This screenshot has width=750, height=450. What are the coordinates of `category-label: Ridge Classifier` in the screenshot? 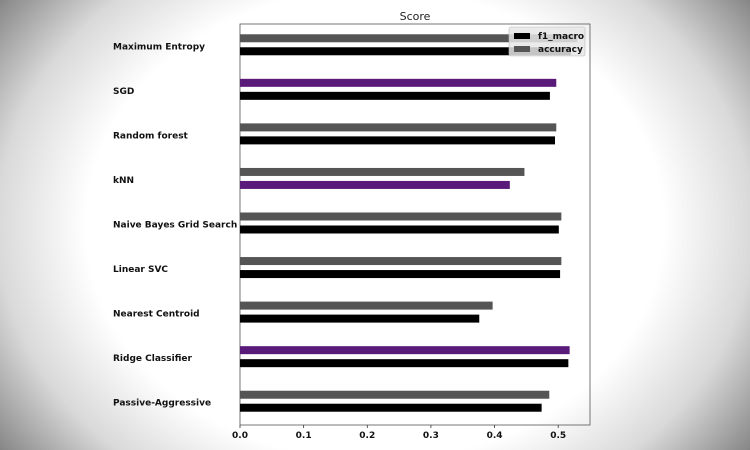 It's located at (152, 359).